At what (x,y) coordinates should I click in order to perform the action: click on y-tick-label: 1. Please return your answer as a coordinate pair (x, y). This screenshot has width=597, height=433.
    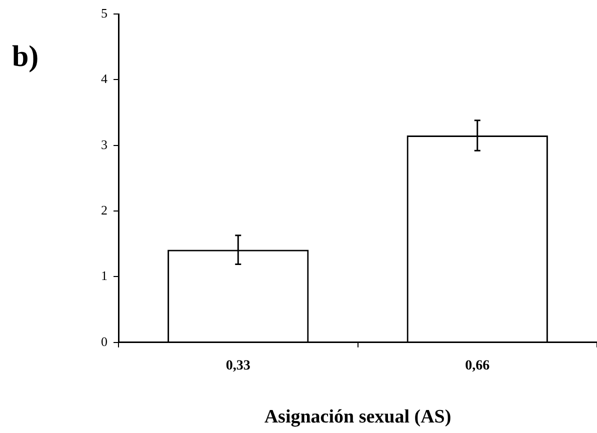
    Looking at the image, I should click on (104, 276).